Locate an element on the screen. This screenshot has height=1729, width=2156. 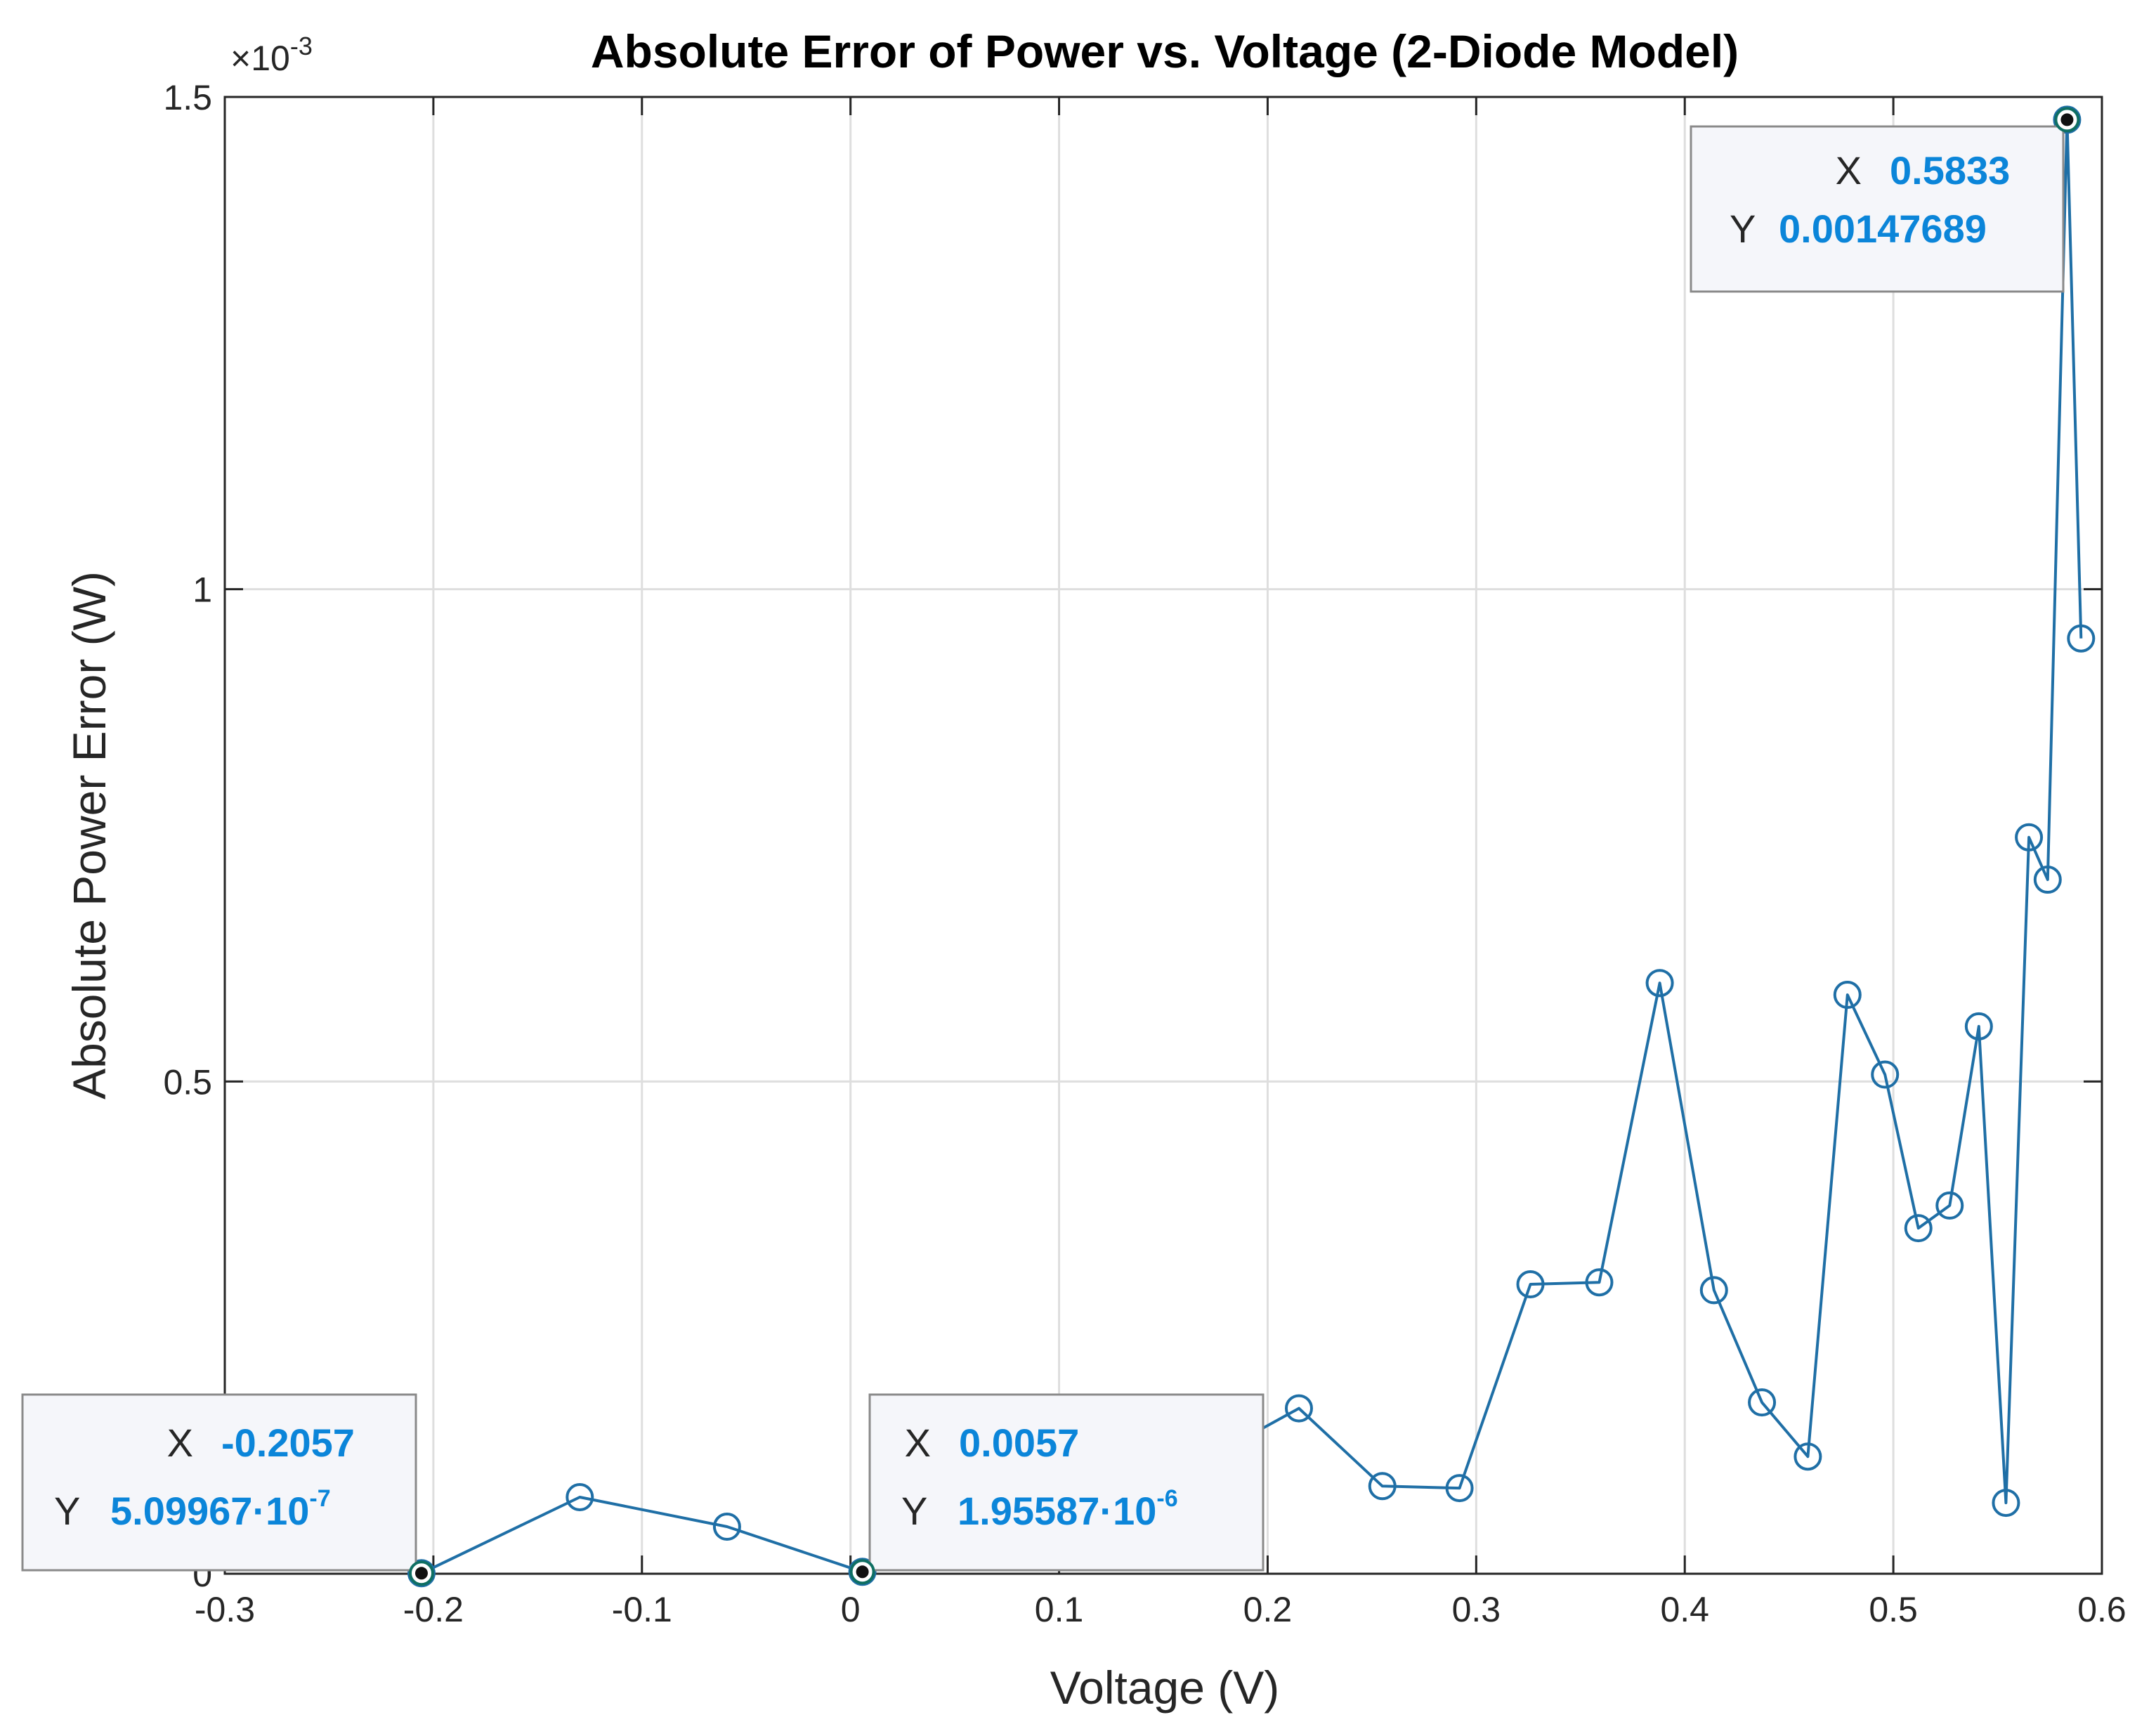
datatip-y-exponent: -7 is located at coordinates (319, 1498).